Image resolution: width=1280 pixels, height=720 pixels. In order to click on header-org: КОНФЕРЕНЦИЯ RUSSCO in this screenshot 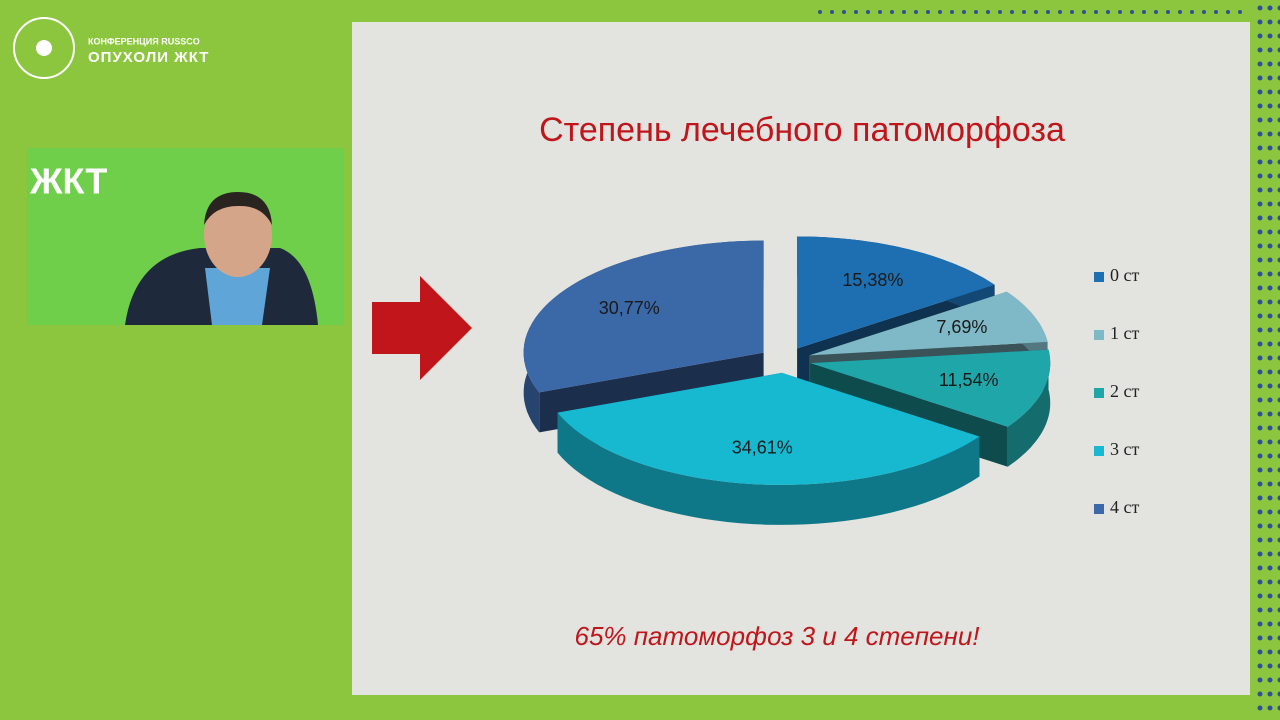, I will do `click(144, 41)`.